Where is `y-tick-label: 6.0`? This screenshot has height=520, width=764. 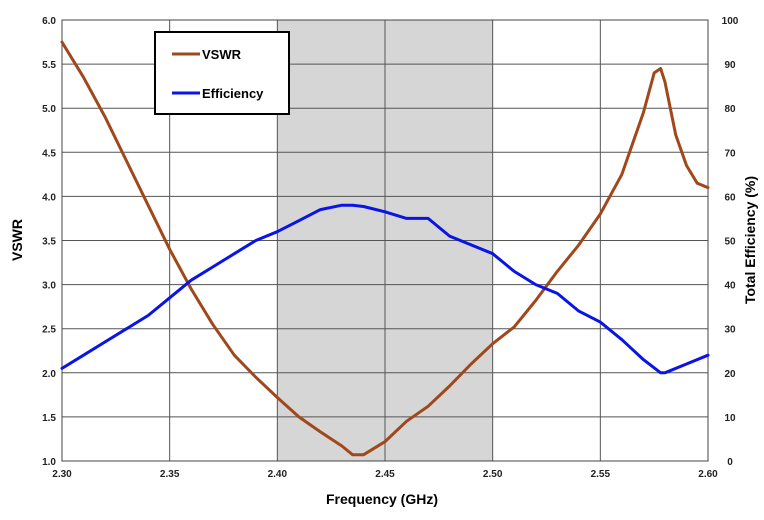 y-tick-label: 6.0 is located at coordinates (49, 21).